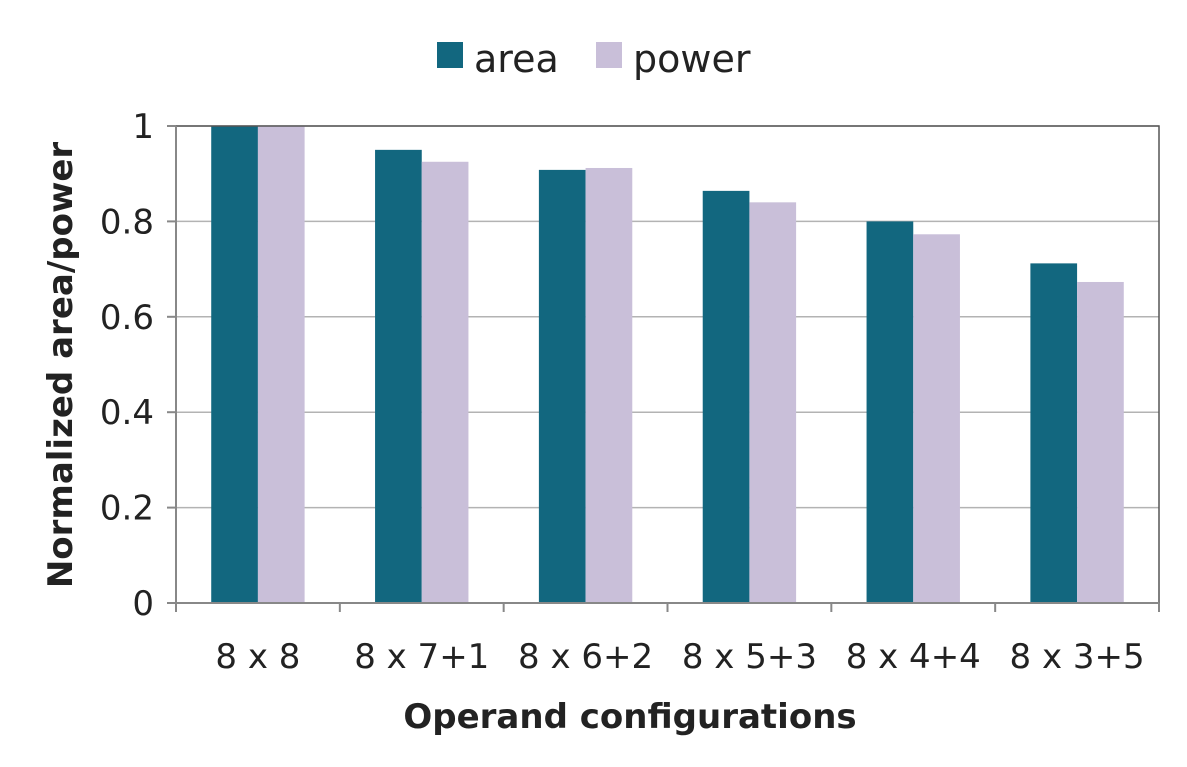  Describe the element at coordinates (913, 657) in the screenshot. I see `x-tick-label: 8 x 4+4` at that location.